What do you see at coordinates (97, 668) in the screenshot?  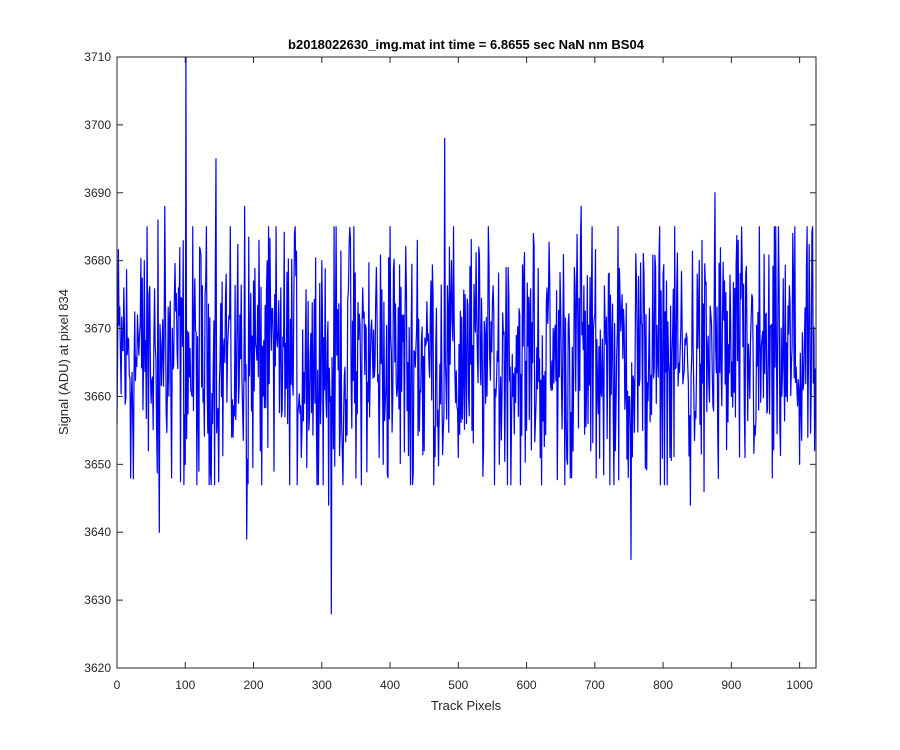 I see `y-tick-label: 3620` at bounding box center [97, 668].